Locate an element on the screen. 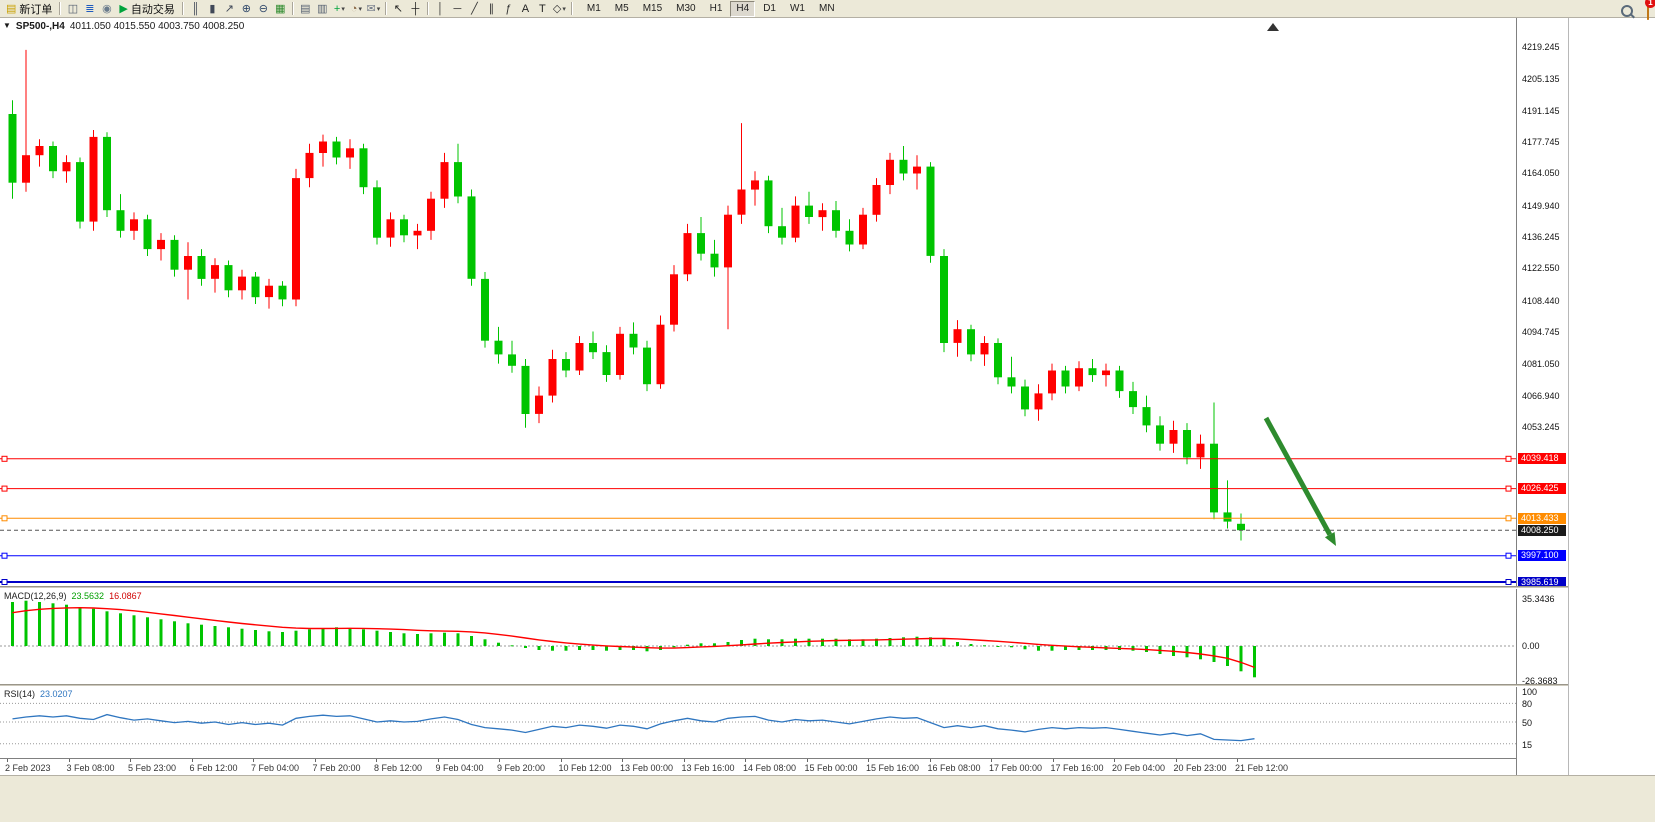 The width and height of the screenshot is (1655, 822). timeframe-button-m5: M5 is located at coordinates (621, 8).